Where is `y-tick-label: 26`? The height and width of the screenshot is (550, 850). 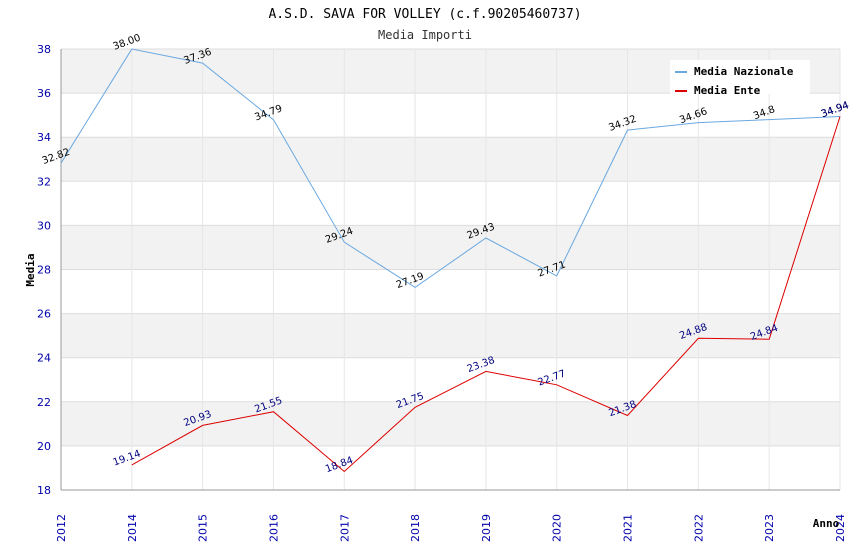 y-tick-label: 26 is located at coordinates (44, 314).